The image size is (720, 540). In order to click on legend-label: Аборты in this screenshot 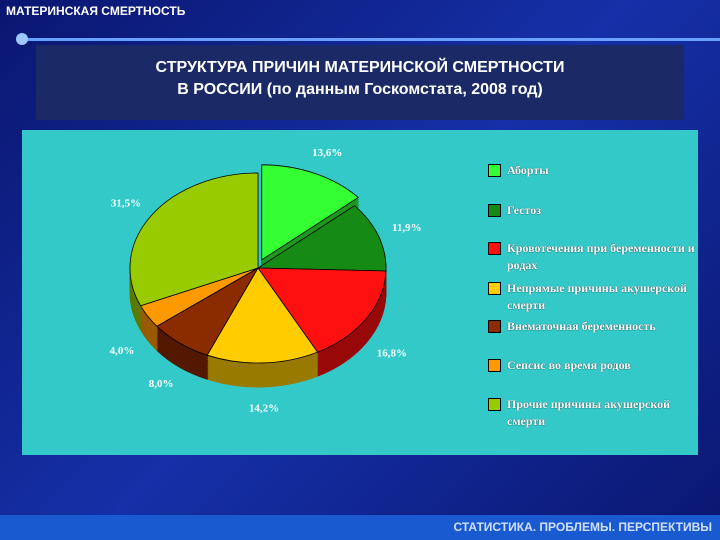, I will do `click(528, 170)`.